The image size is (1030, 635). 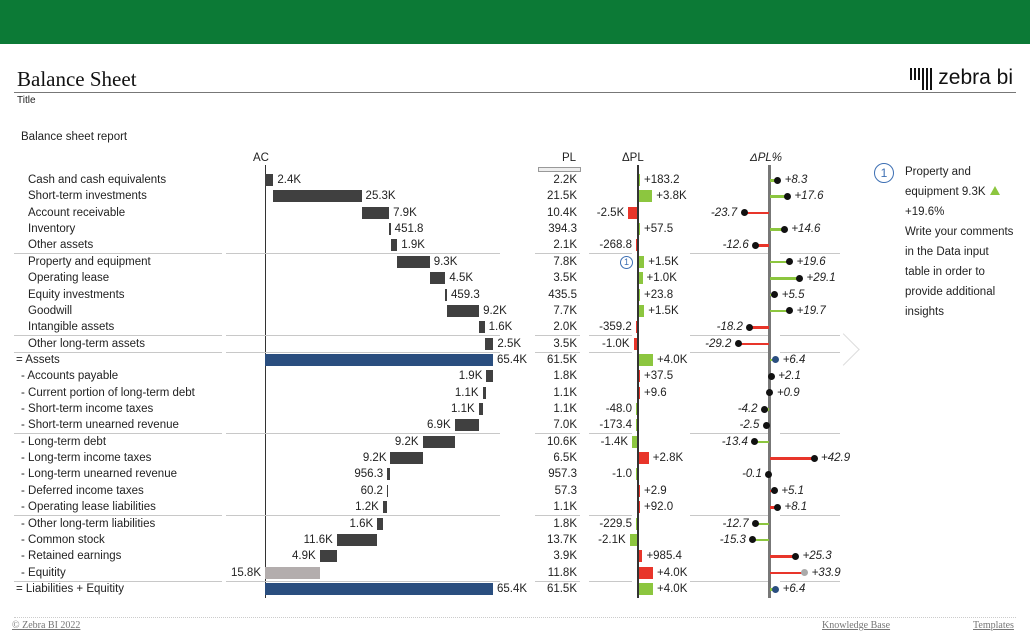 What do you see at coordinates (461, 278) in the screenshot?
I see `ac-value-label: 4.5K` at bounding box center [461, 278].